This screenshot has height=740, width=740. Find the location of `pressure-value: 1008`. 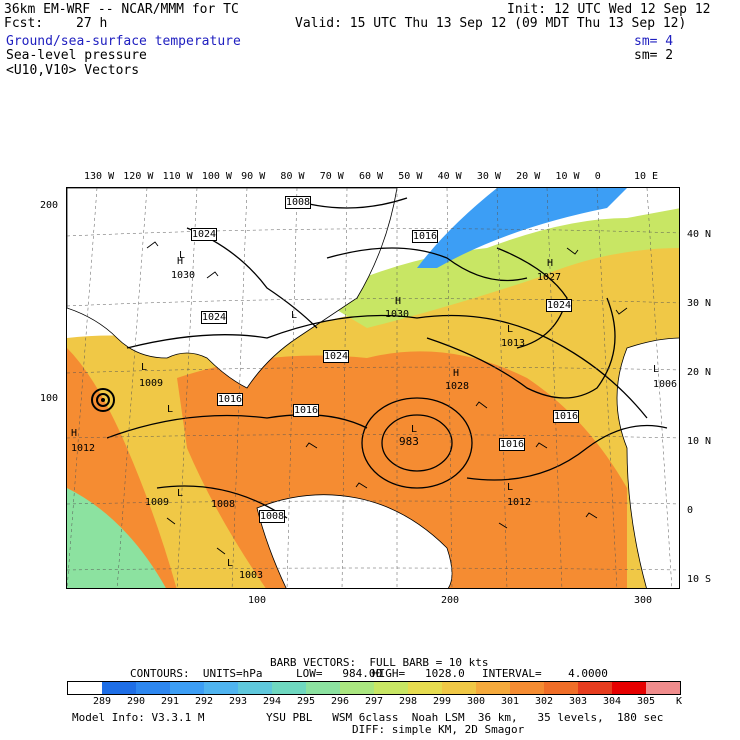

pressure-value: 1008 is located at coordinates (223, 504).